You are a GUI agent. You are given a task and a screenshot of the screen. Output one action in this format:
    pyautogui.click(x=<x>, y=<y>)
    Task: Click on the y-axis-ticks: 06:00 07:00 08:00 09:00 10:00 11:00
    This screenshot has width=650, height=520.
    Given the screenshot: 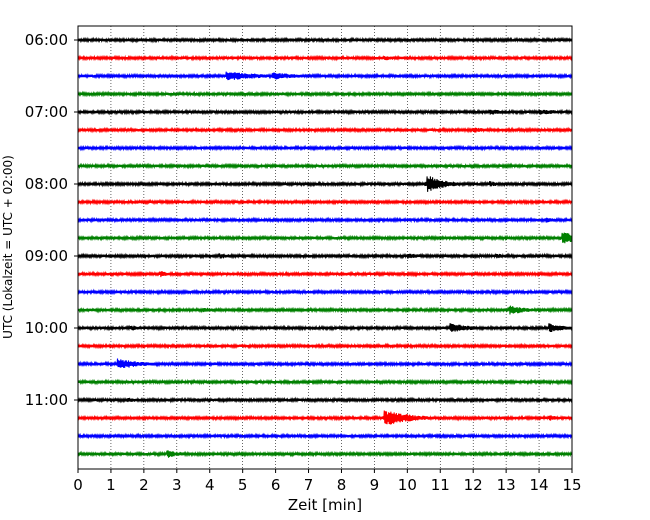 What is the action you would take?
    pyautogui.click(x=51, y=220)
    